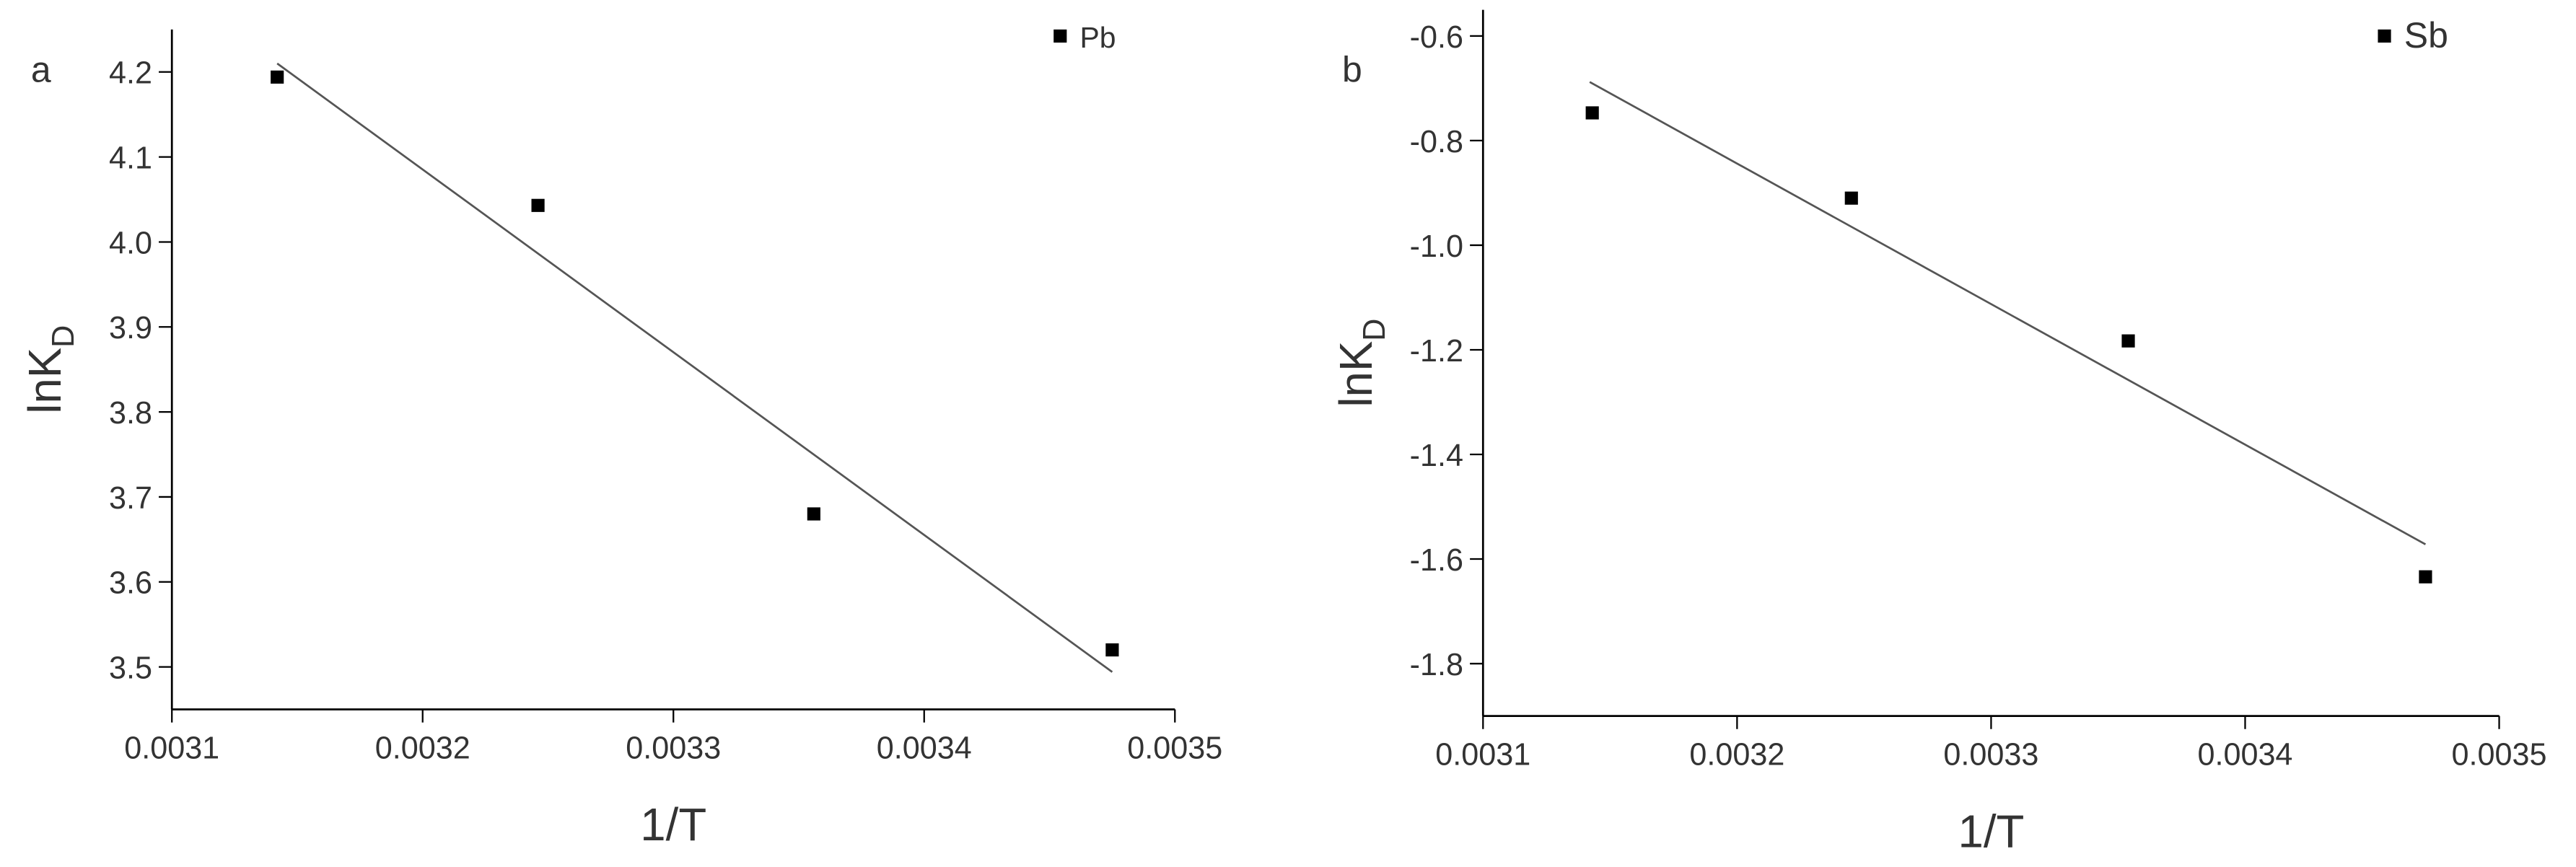  Describe the element at coordinates (1098, 38) in the screenshot. I see `legend-label: Pb` at that location.